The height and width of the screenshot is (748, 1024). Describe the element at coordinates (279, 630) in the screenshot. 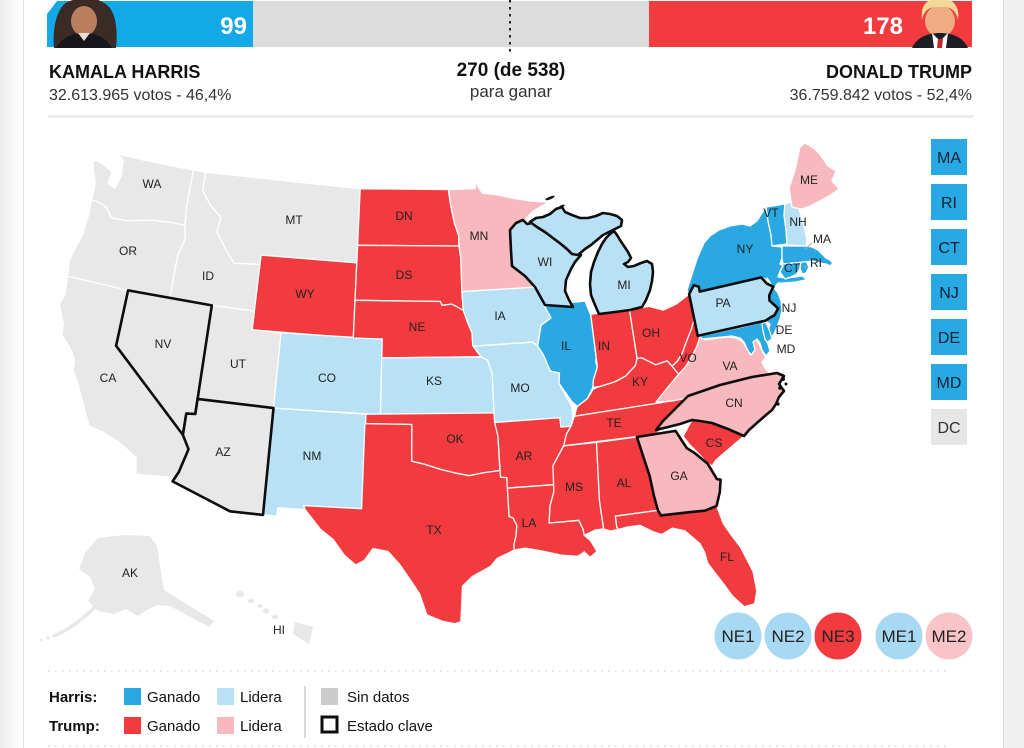

I see `svg-text: HI` at that location.